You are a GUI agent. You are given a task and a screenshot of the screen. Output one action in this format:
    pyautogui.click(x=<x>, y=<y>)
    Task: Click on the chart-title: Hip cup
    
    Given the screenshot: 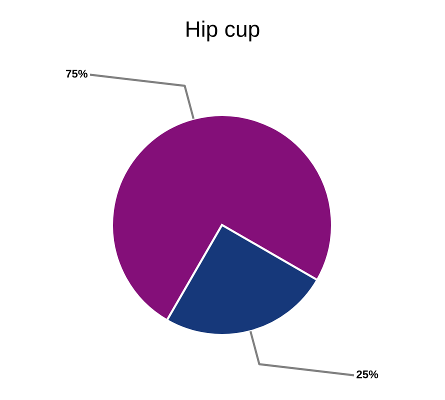 What is the action you would take?
    pyautogui.click(x=223, y=31)
    